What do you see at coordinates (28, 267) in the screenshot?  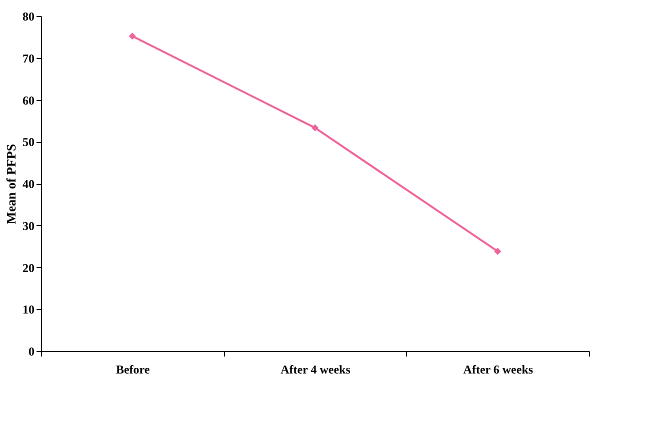 I see `y-tick-label: 20` at bounding box center [28, 267].